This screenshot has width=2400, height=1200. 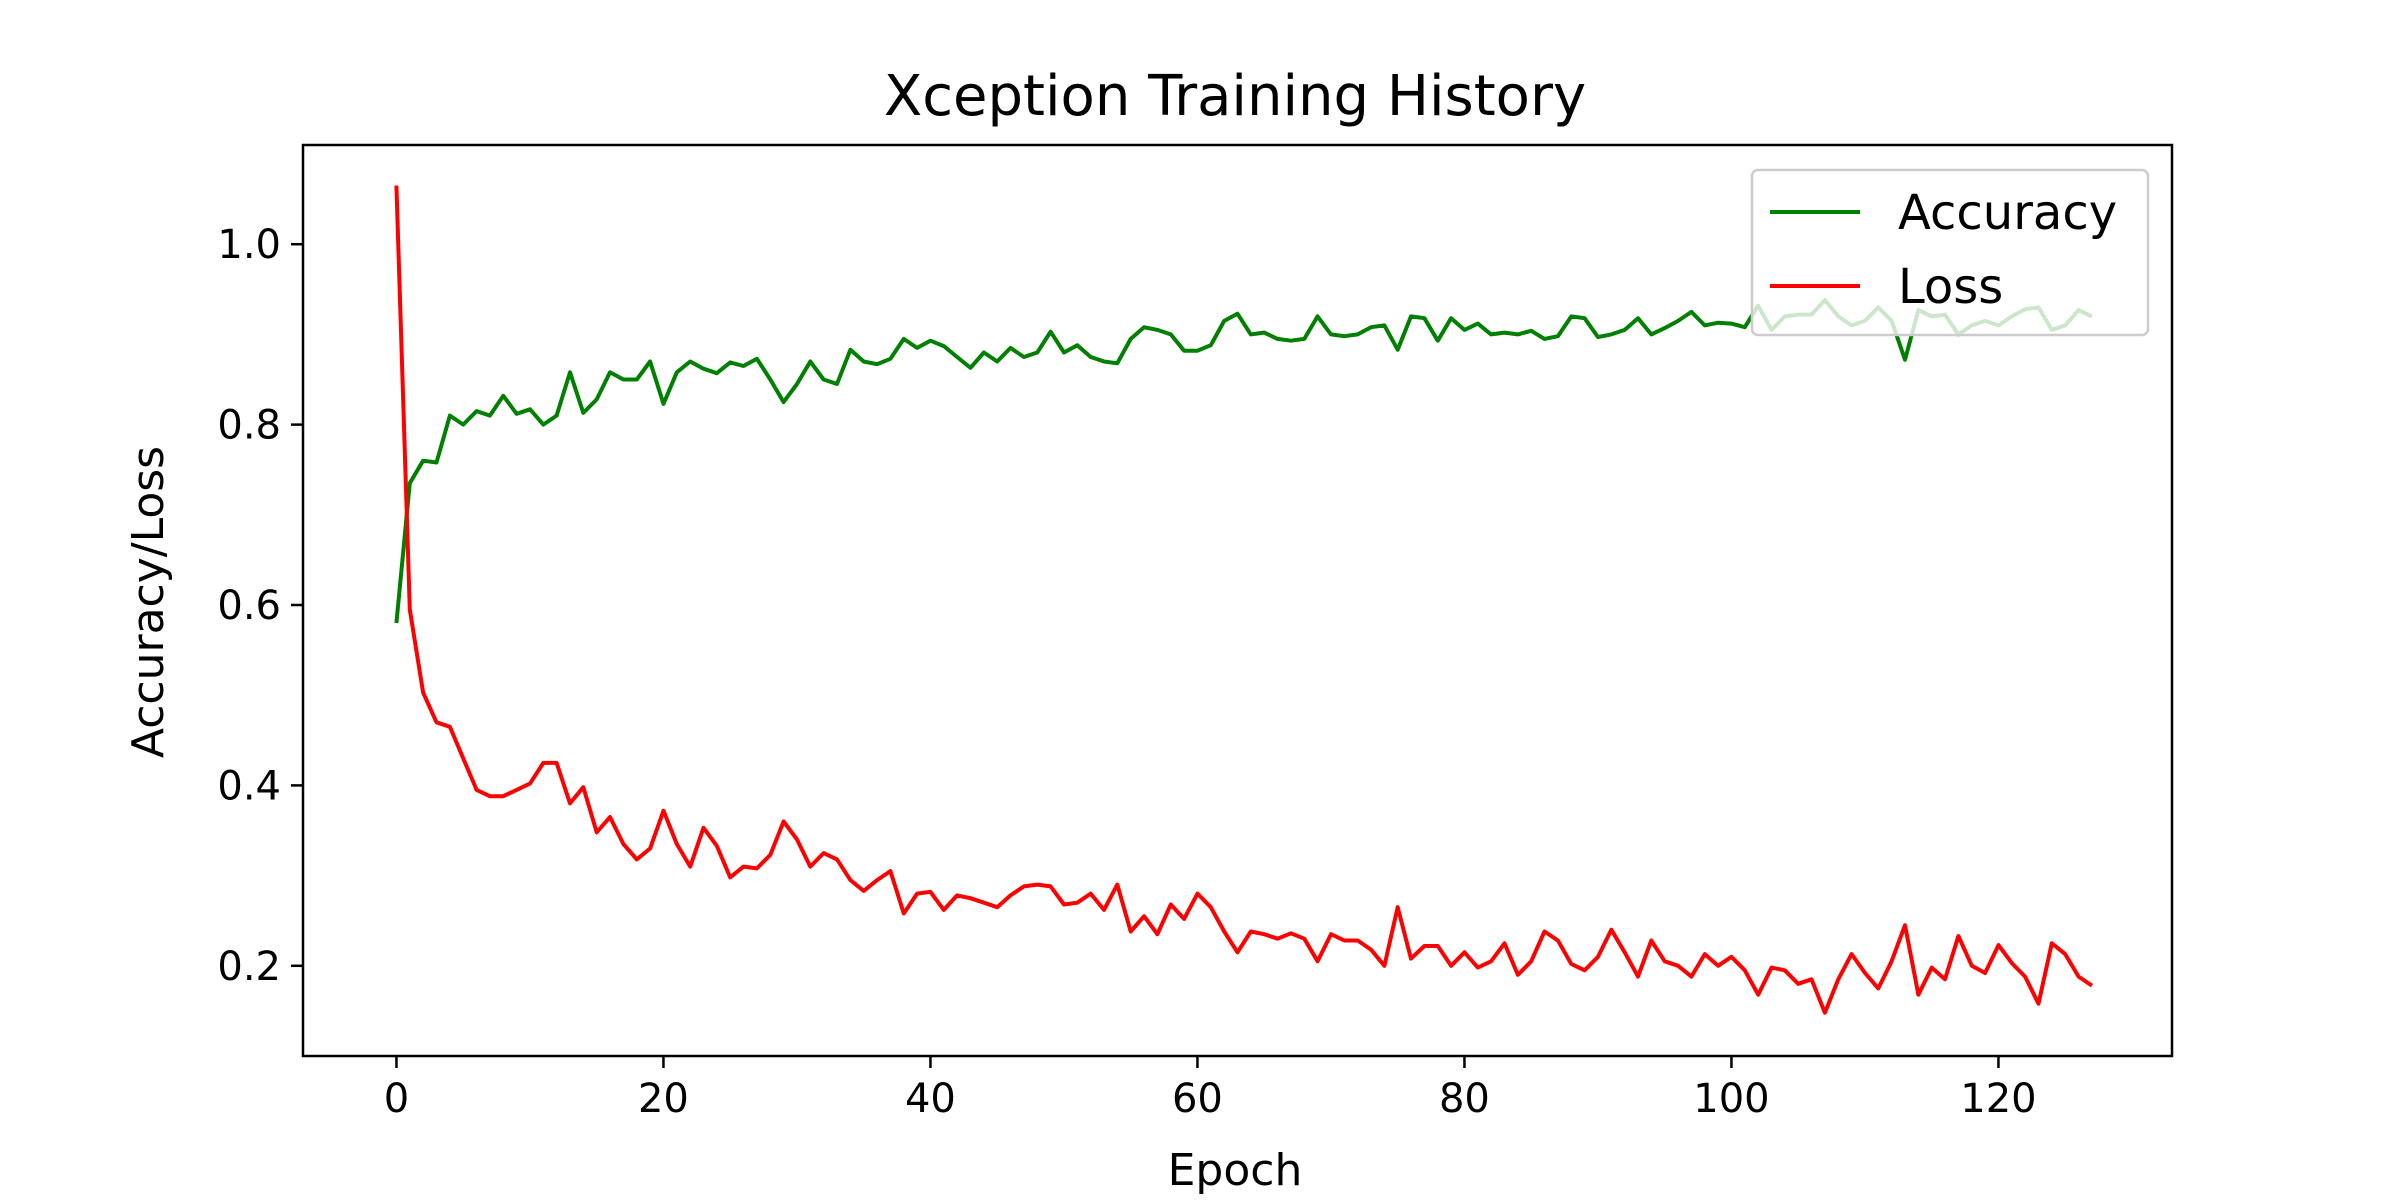 I want to click on y-axis: 0.2 0.4 0.6 0.8 1.0, so click(x=260, y=606).